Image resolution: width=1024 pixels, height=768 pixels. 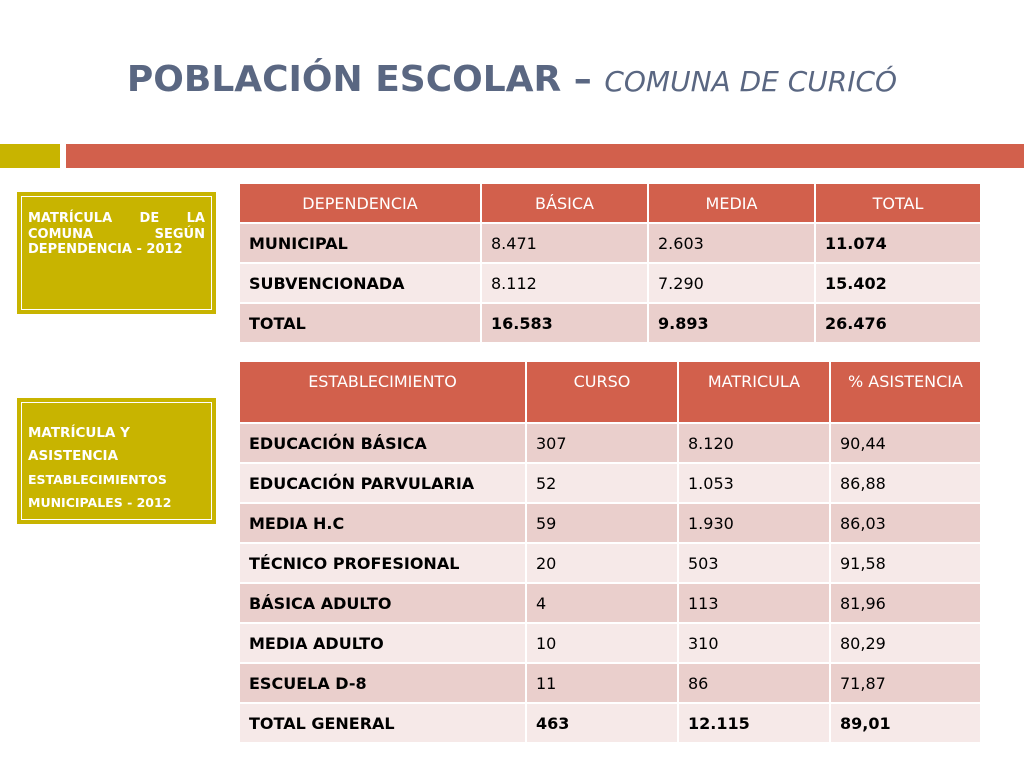 What do you see at coordinates (602, 643) in the screenshot?
I see `table-cell: 10` at bounding box center [602, 643].